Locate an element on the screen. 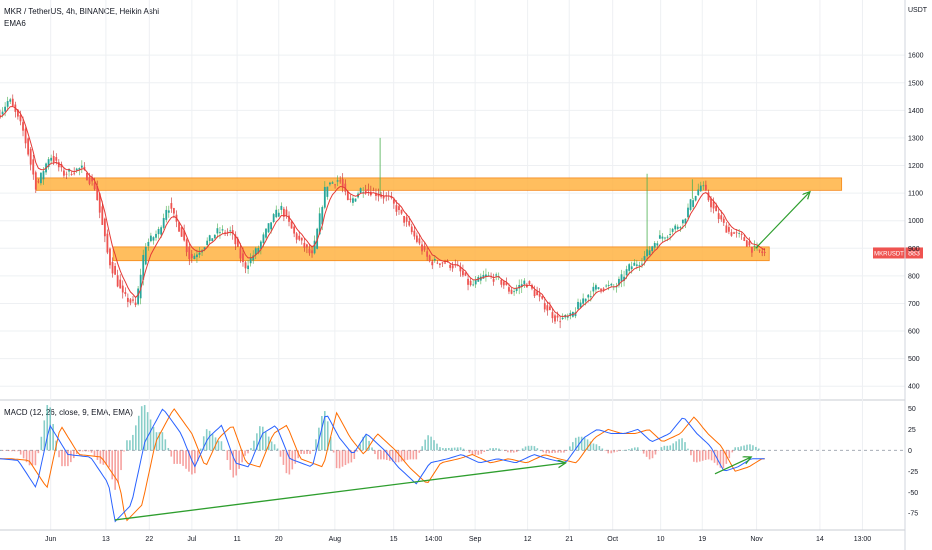  support-resistance-zones is located at coordinates (439, 219).